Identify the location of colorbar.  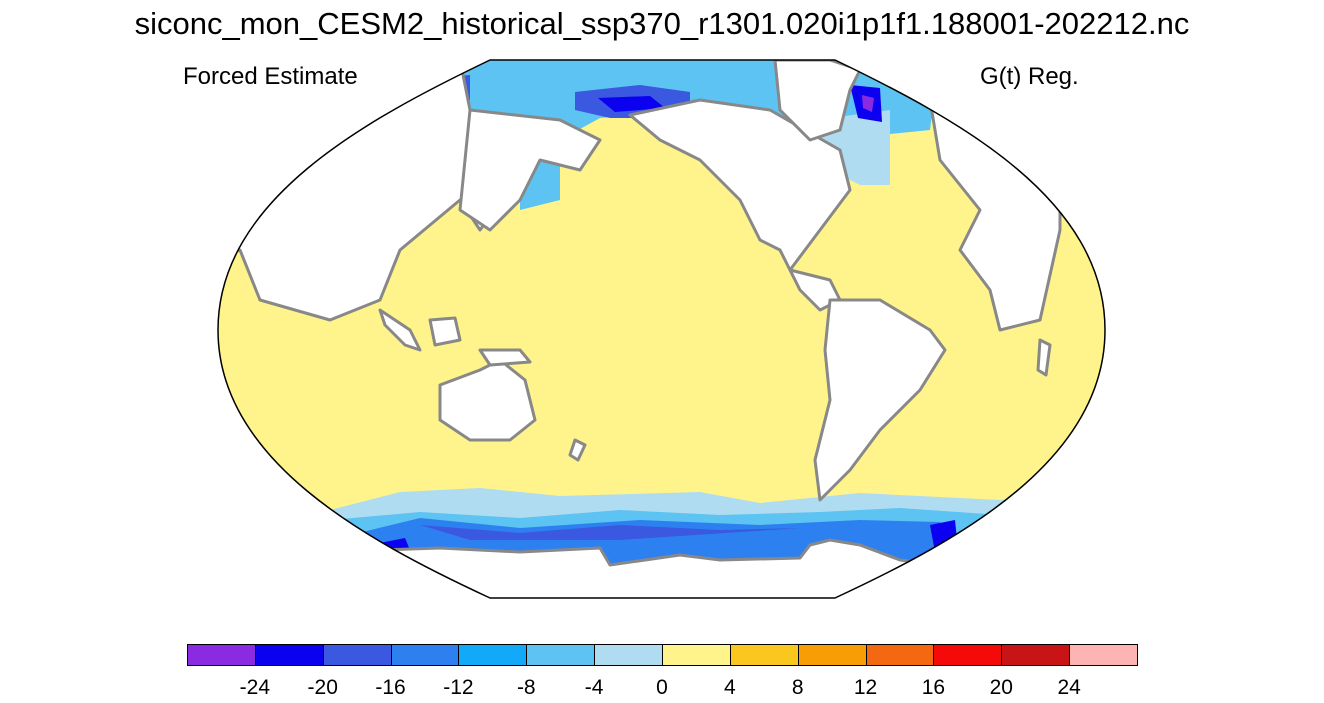
(662, 655).